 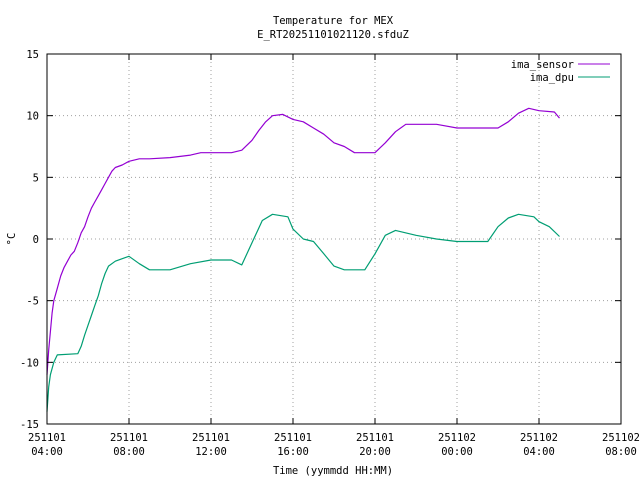 I want to click on x-axis-label: Time (yymmdd HH:MM), so click(x=333, y=471).